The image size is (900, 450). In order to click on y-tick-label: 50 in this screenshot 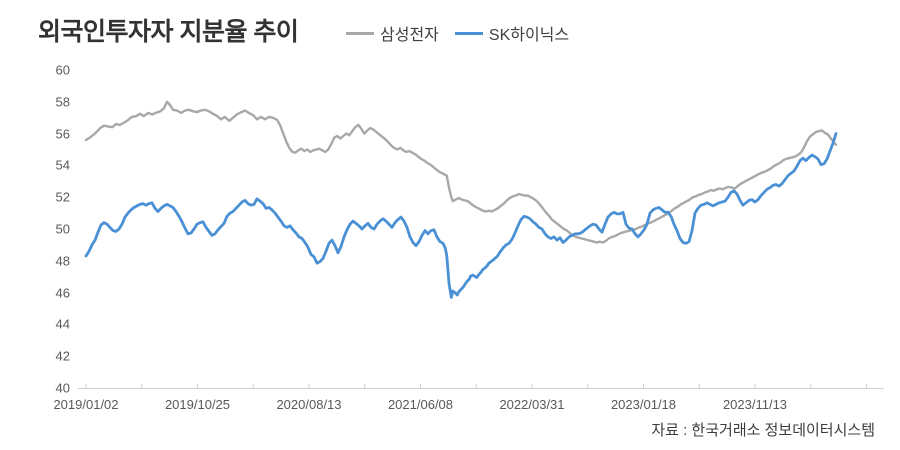, I will do `click(62, 229)`.